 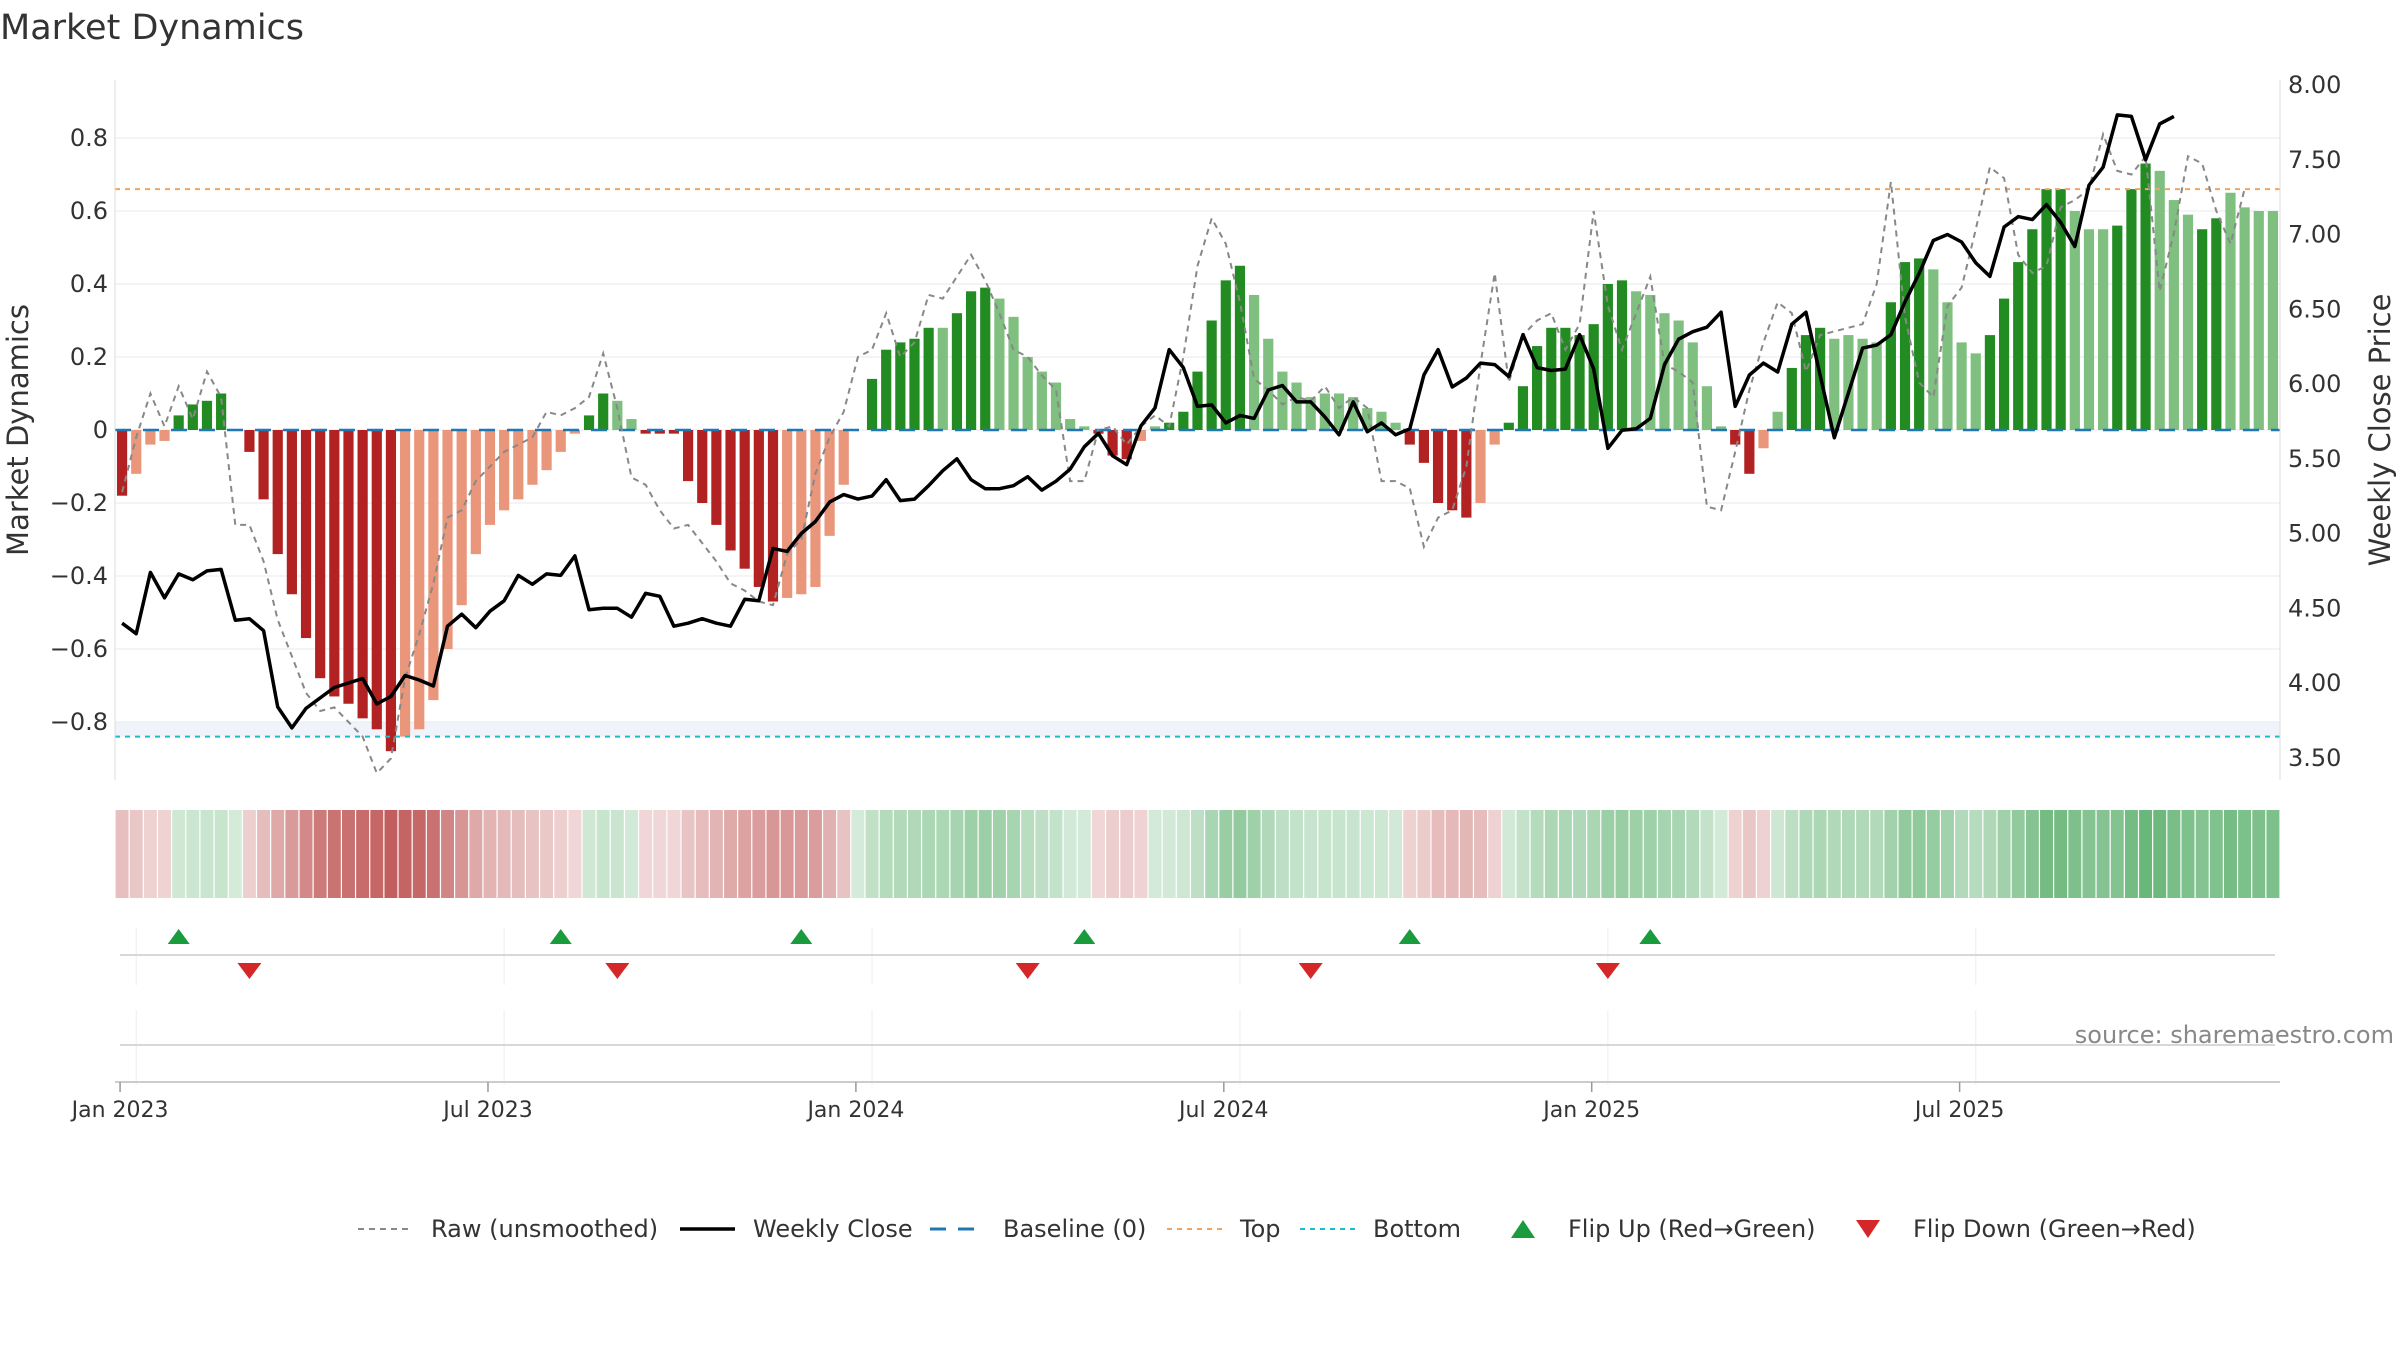 I want to click on flip-up-marker, so click(x=801, y=936).